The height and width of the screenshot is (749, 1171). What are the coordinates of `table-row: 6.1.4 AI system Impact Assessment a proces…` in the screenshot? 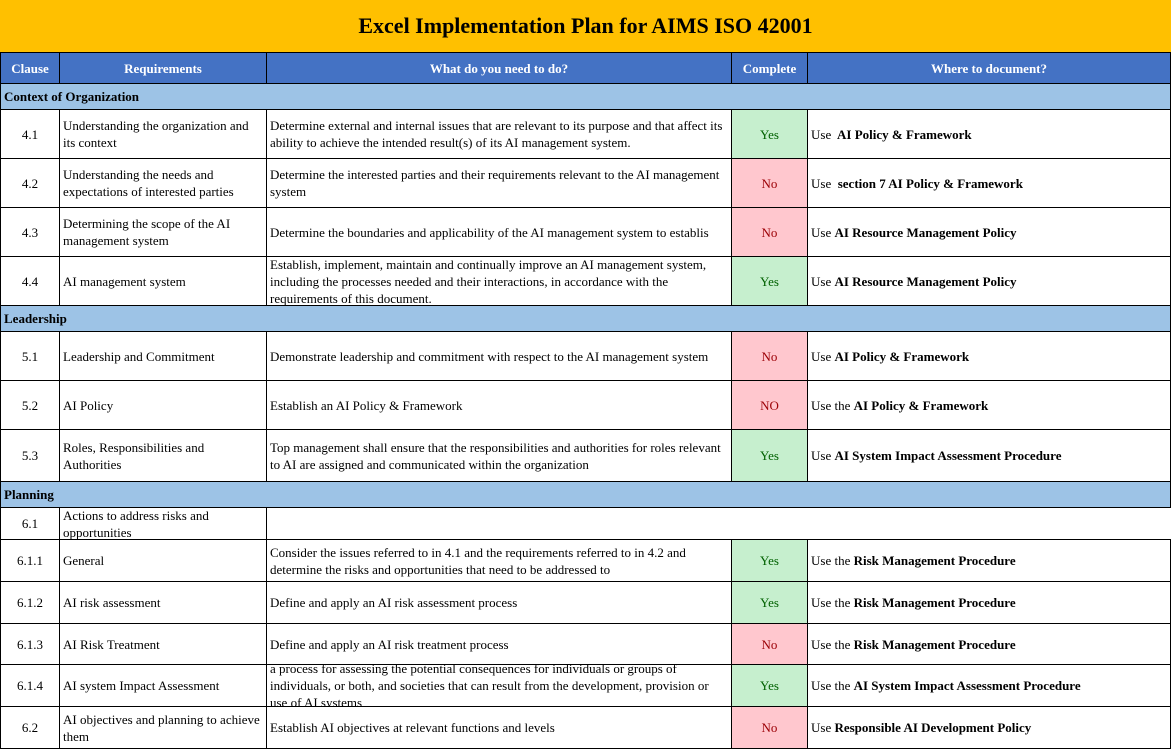 It's located at (585, 686).